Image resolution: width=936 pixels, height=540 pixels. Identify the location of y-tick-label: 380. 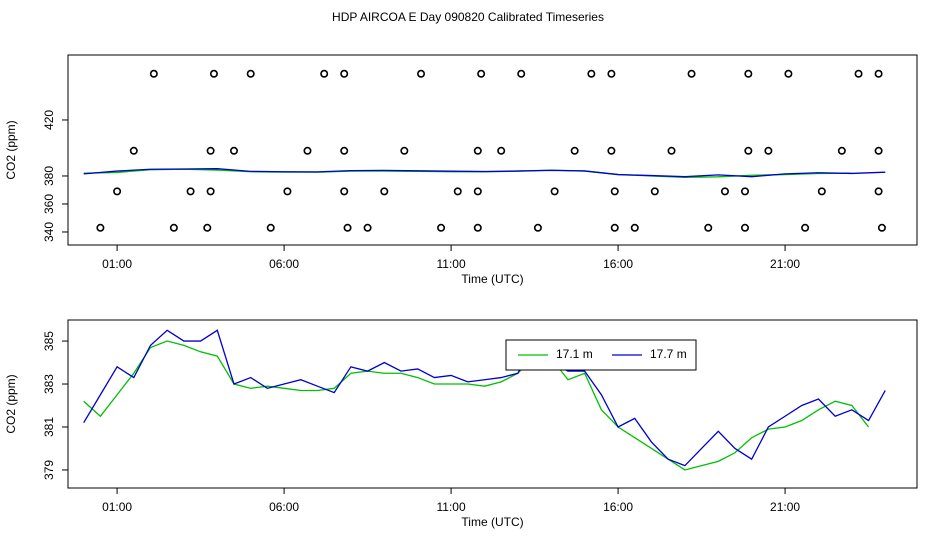
(49, 176).